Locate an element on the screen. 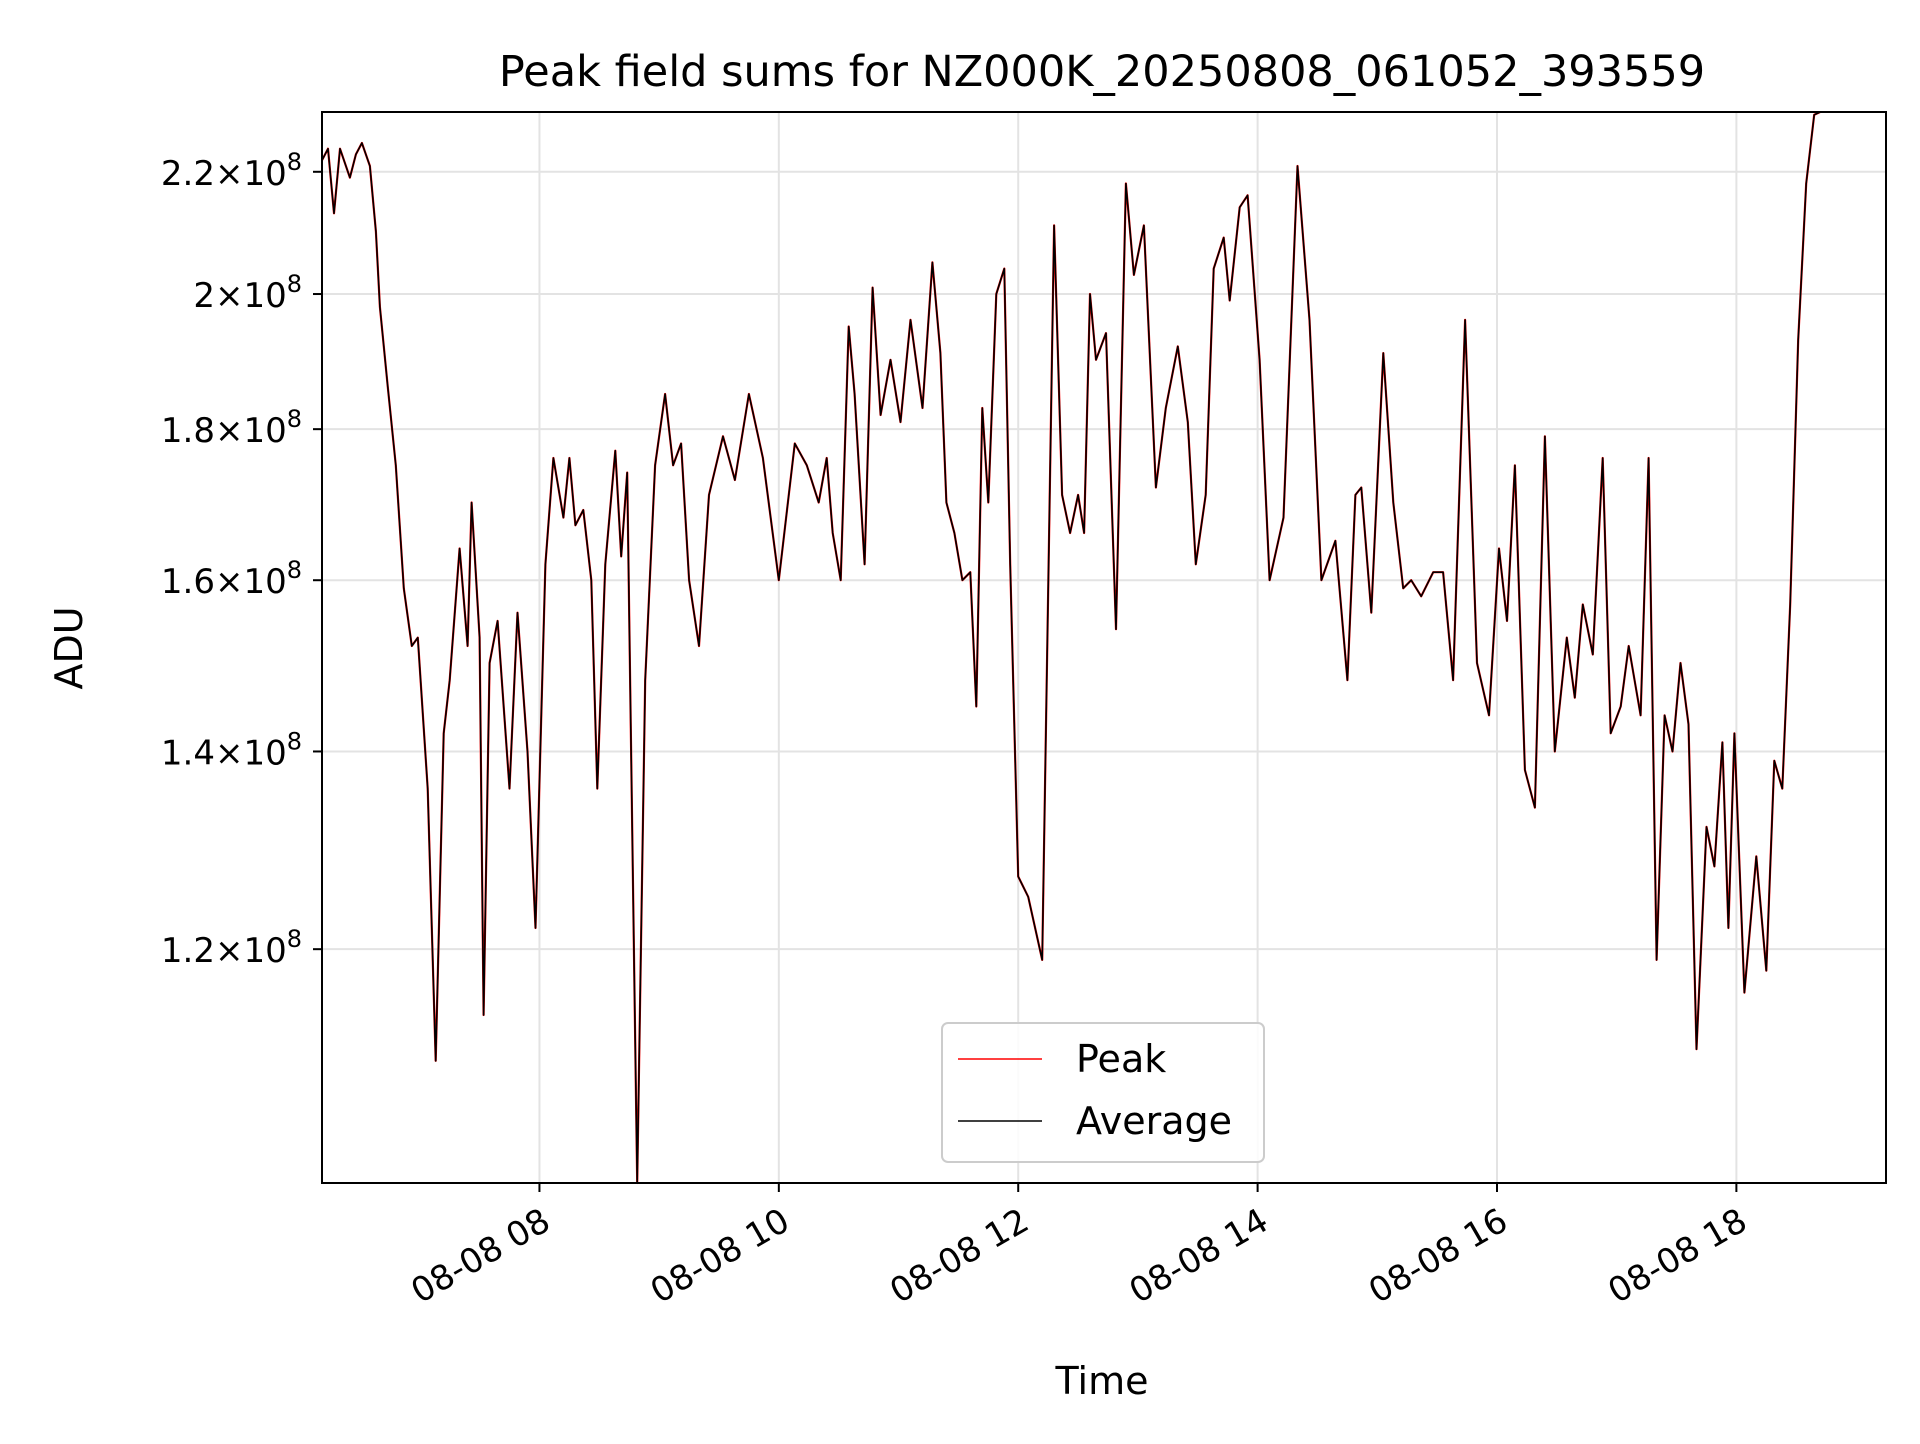 This screenshot has width=1920, height=1444. legend: Peak Average is located at coordinates (1103, 1092).